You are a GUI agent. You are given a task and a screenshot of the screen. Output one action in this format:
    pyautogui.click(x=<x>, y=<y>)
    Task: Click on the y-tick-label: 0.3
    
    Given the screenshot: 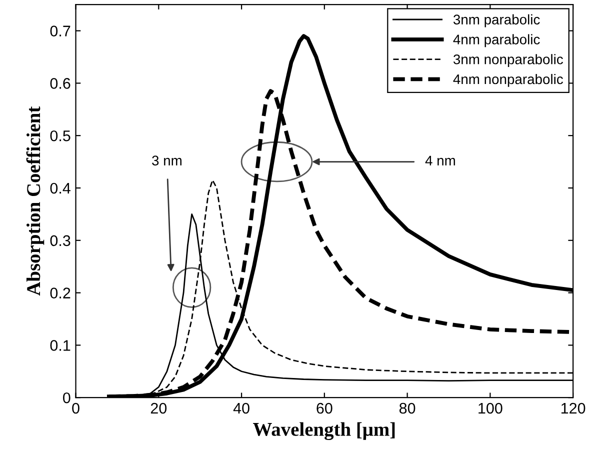 What is the action you would take?
    pyautogui.click(x=60, y=240)
    